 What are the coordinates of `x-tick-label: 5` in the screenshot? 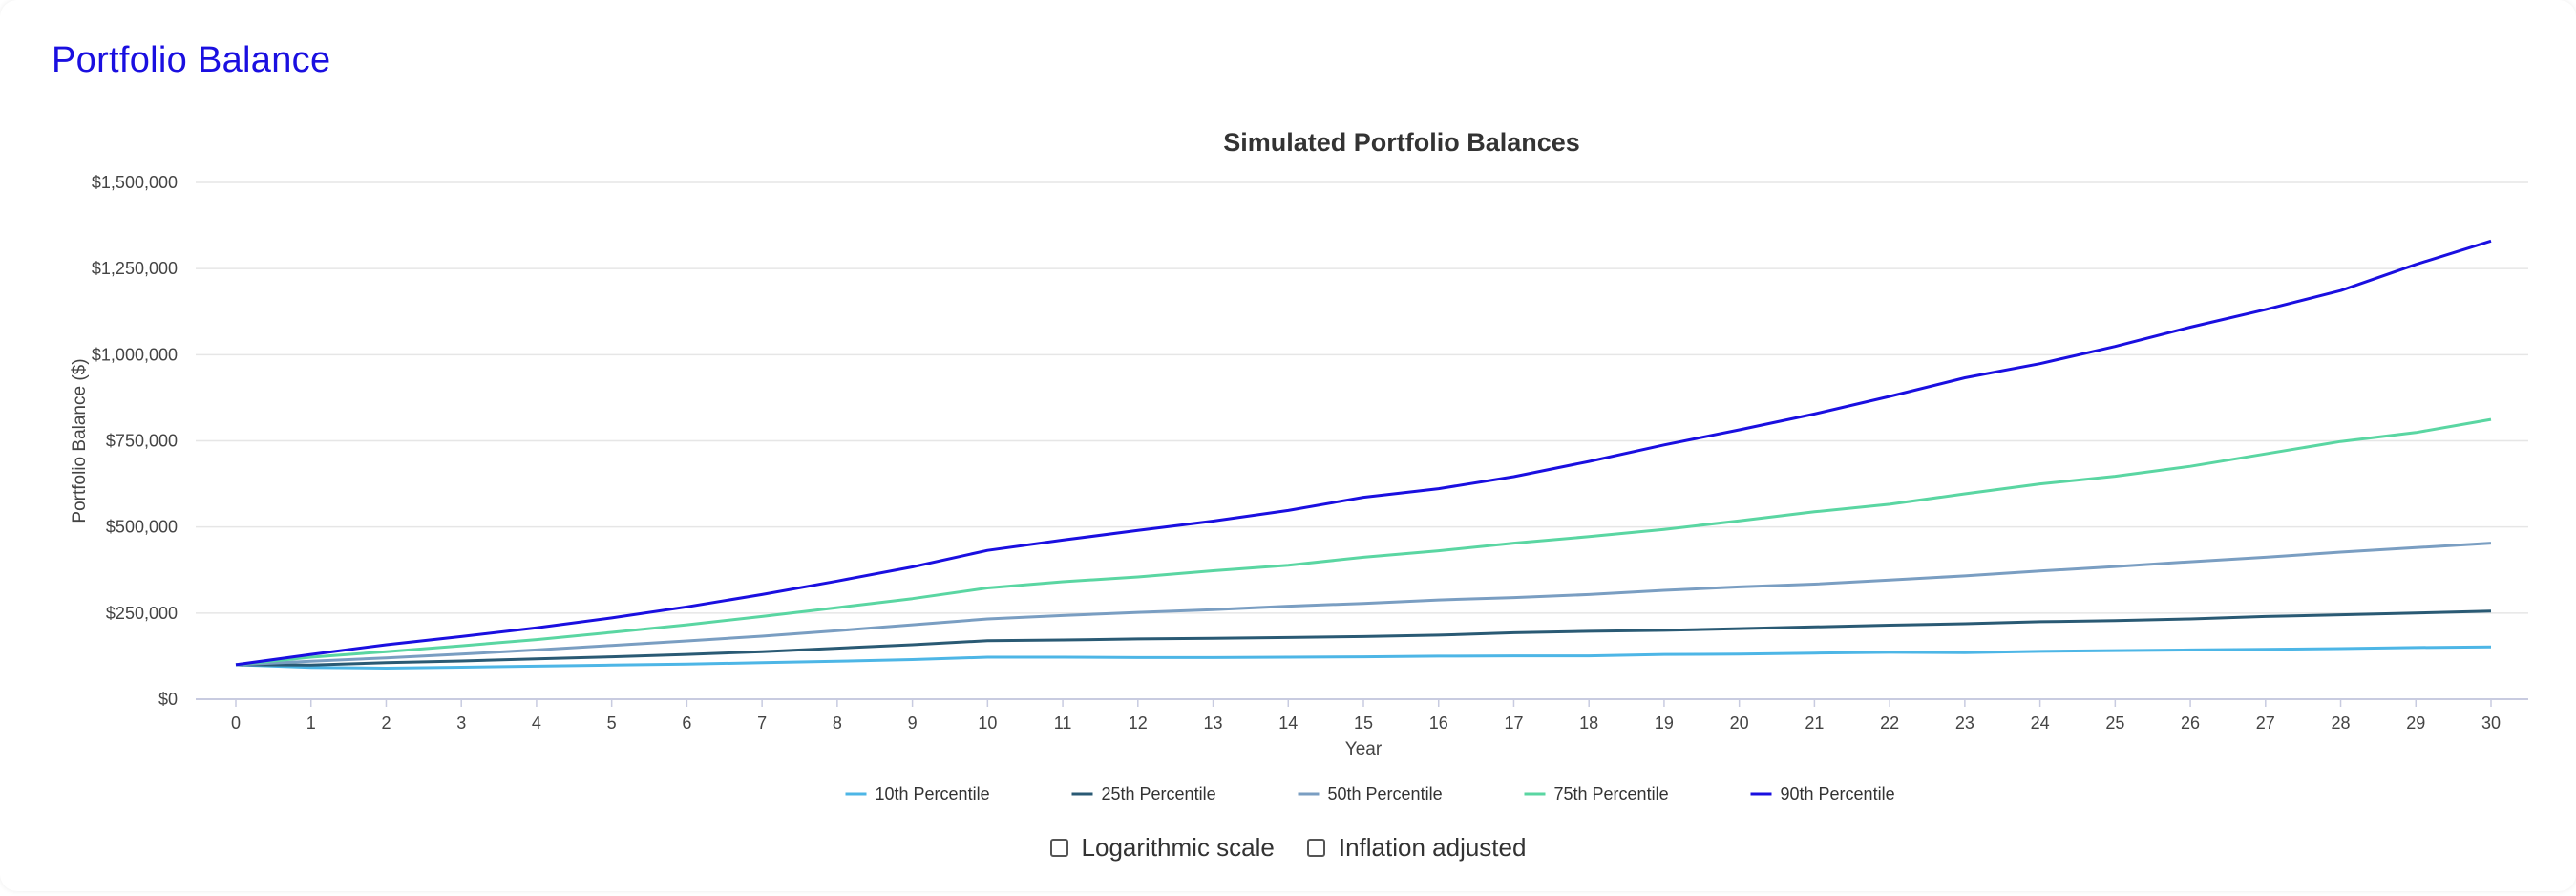 It's located at (612, 723).